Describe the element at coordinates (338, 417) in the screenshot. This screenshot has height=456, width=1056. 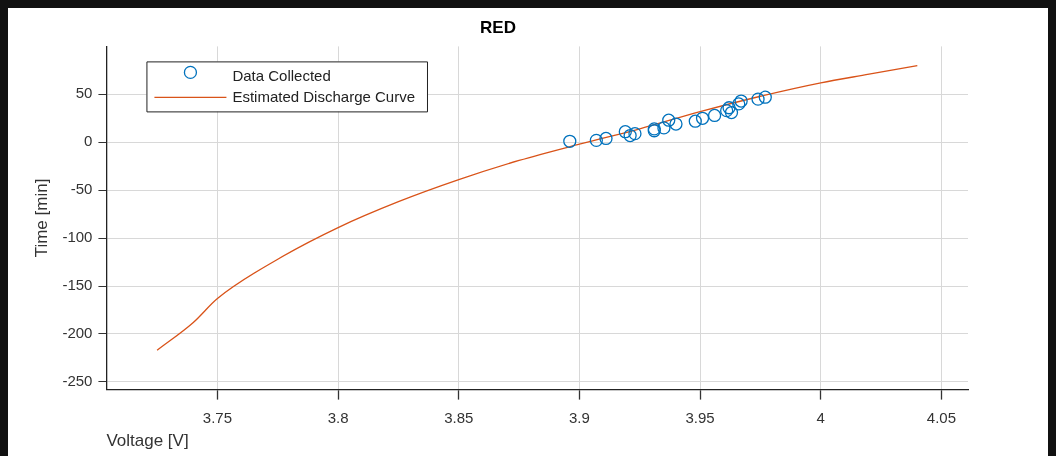
I see `x-tick-label: 3.8` at that location.